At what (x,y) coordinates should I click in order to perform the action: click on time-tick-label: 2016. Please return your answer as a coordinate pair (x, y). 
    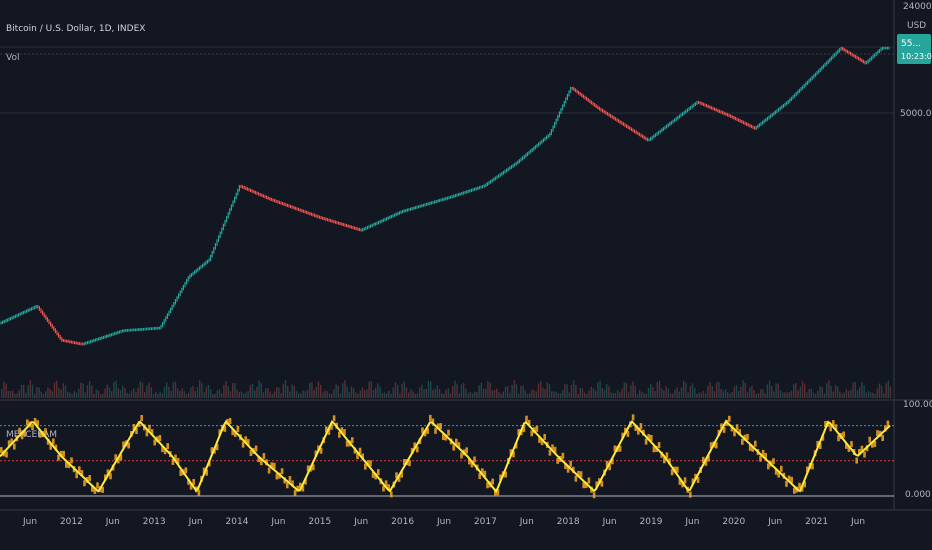
    Looking at the image, I should click on (402, 522).